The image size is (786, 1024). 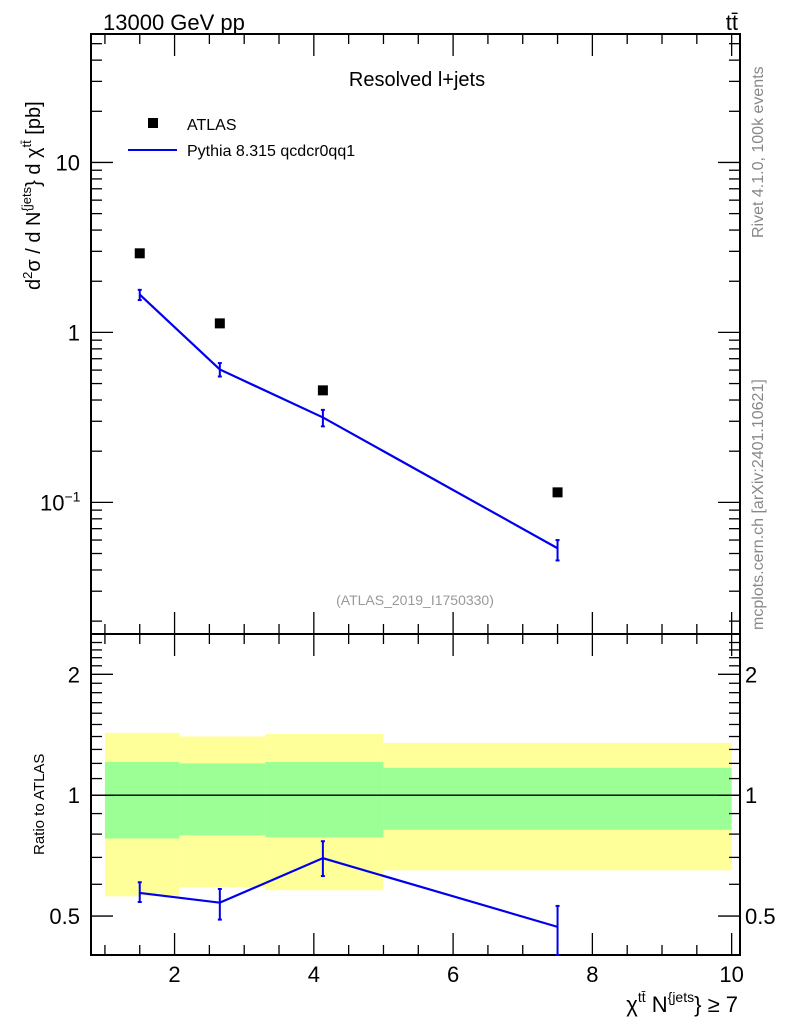 What do you see at coordinates (60, 501) in the screenshot?
I see `main-y-tick-label: 10−1` at bounding box center [60, 501].